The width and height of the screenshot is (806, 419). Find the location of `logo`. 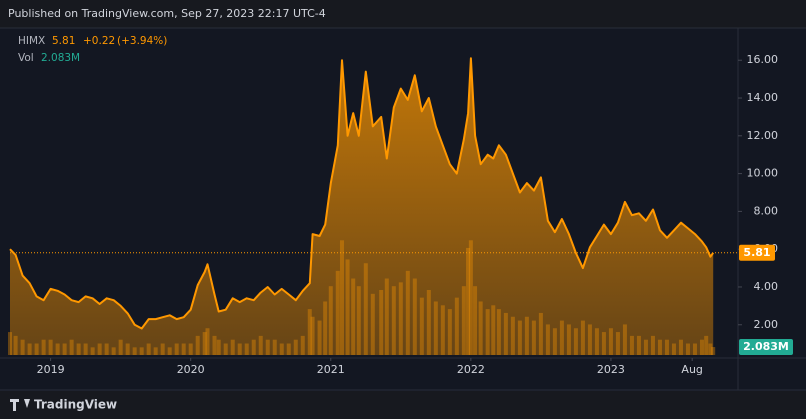

logo is located at coordinates (20, 405).